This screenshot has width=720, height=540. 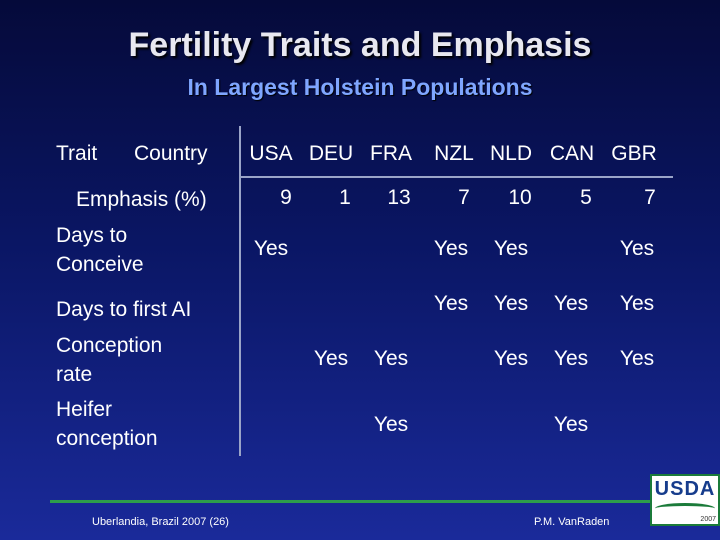 I want to click on row-conception-rate-label-2: rate, so click(x=74, y=374).